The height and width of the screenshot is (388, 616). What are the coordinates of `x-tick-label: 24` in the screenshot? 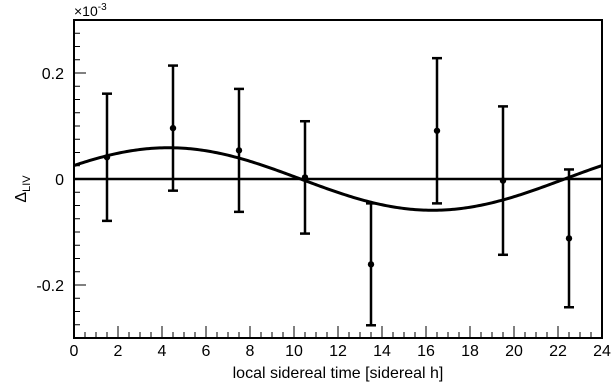 It's located at (602, 351).